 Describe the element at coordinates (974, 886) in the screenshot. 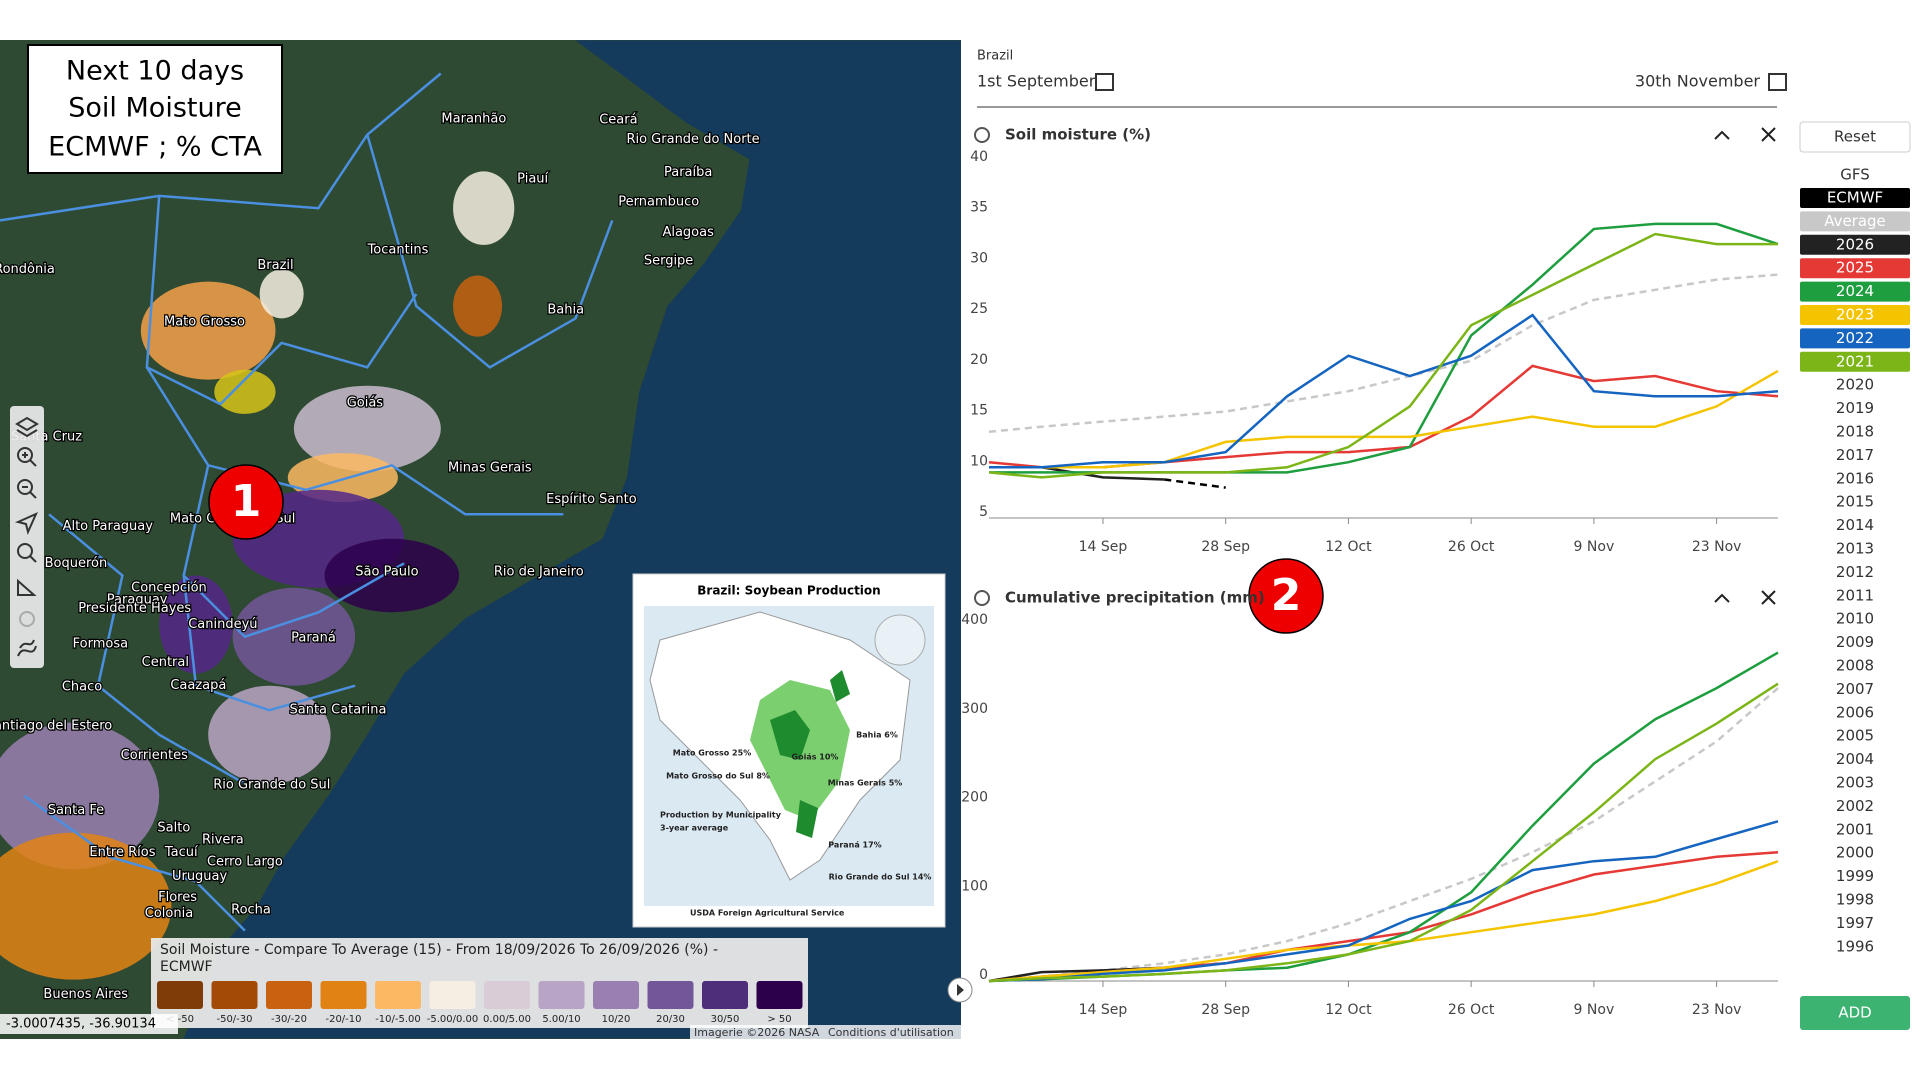

I see `y-tick-label: 100` at that location.